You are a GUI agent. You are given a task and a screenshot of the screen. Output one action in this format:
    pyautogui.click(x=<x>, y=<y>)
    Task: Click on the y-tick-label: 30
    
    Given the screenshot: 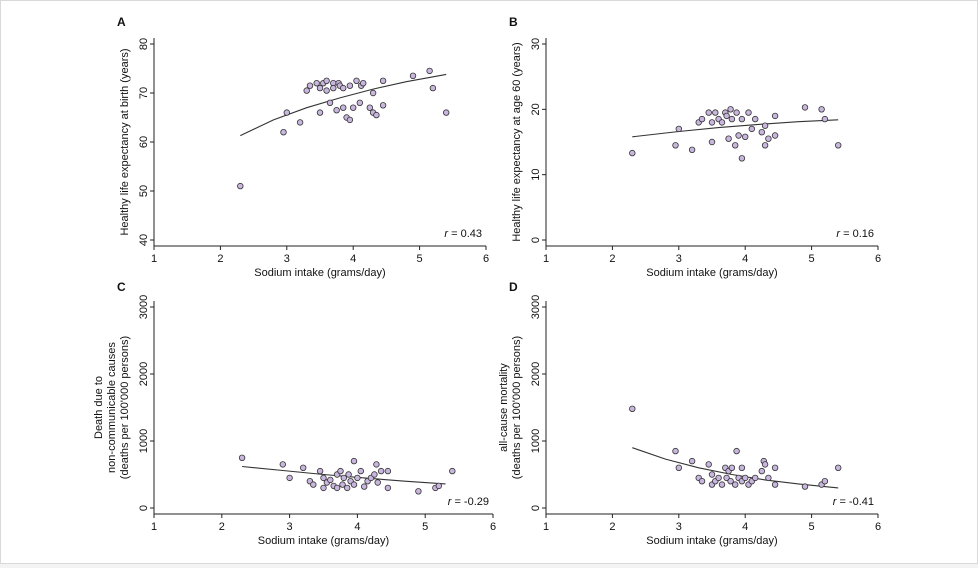 What is the action you would take?
    pyautogui.click(x=536, y=44)
    